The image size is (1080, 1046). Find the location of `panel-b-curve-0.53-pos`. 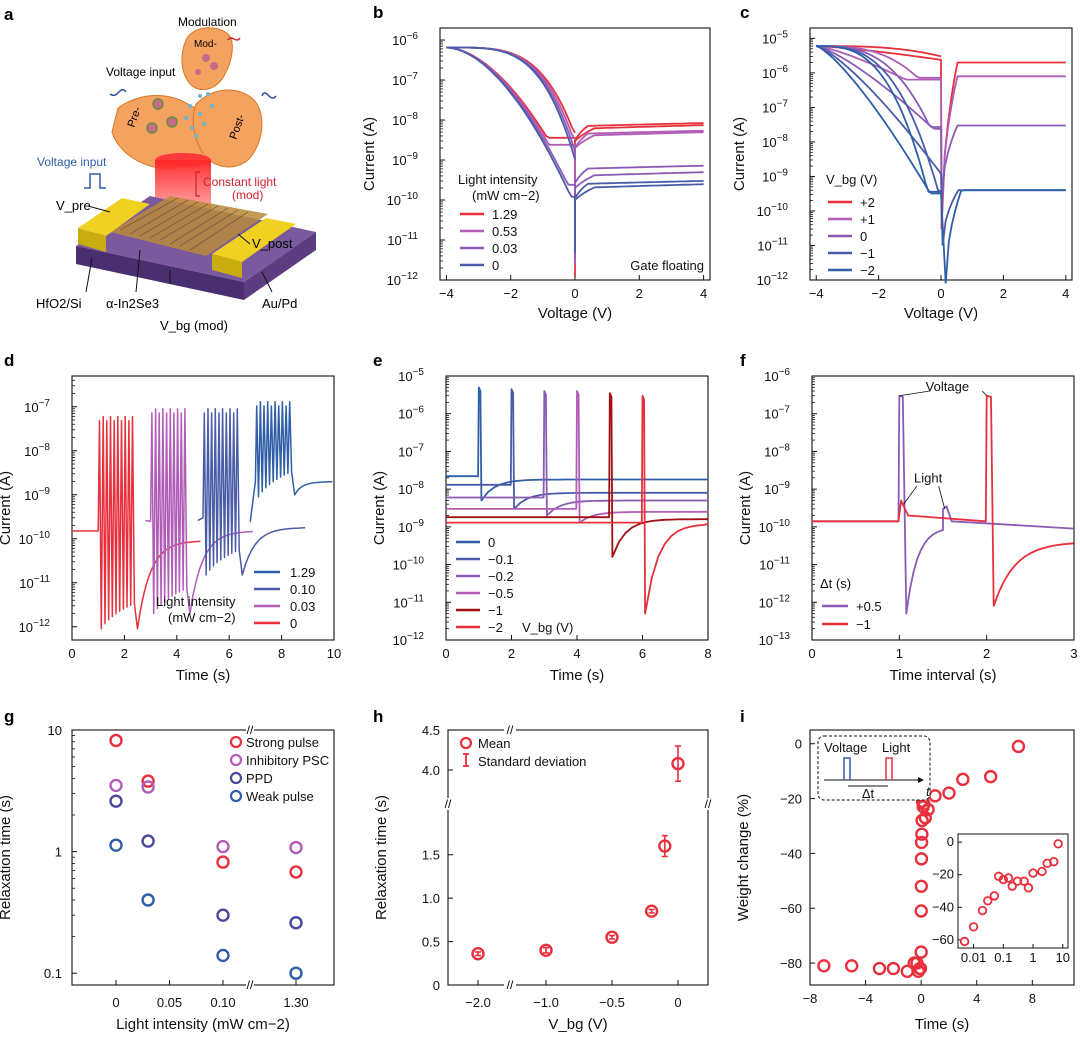

panel-b-curve-0.53-pos is located at coordinates (639, 140).